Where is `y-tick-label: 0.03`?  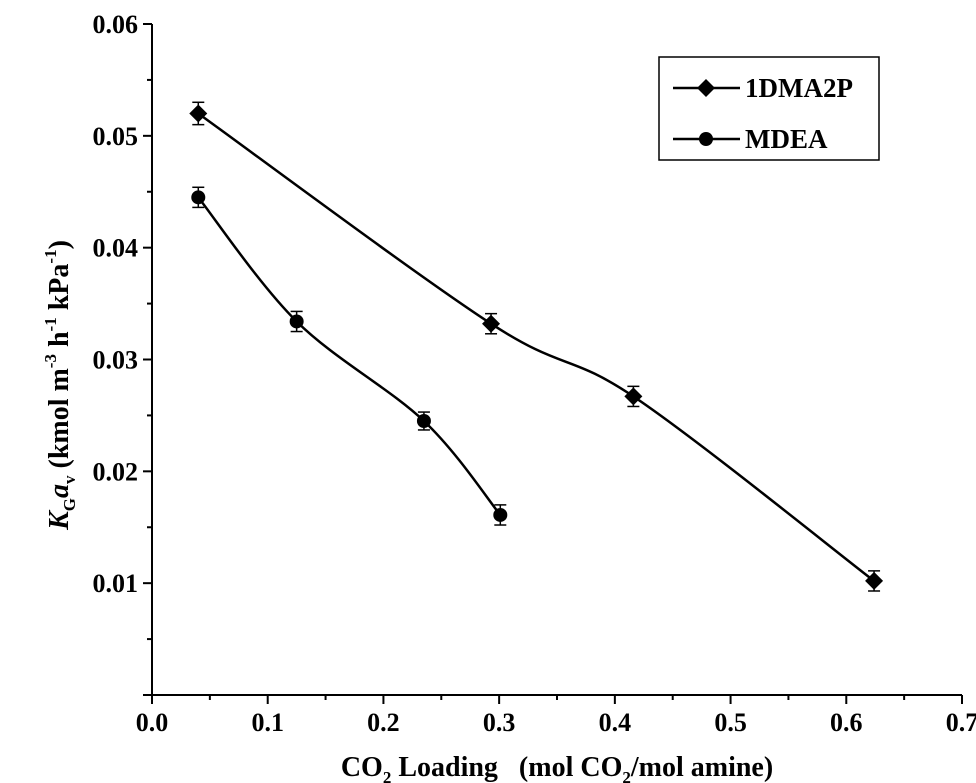
y-tick-label: 0.03 is located at coordinates (116, 360).